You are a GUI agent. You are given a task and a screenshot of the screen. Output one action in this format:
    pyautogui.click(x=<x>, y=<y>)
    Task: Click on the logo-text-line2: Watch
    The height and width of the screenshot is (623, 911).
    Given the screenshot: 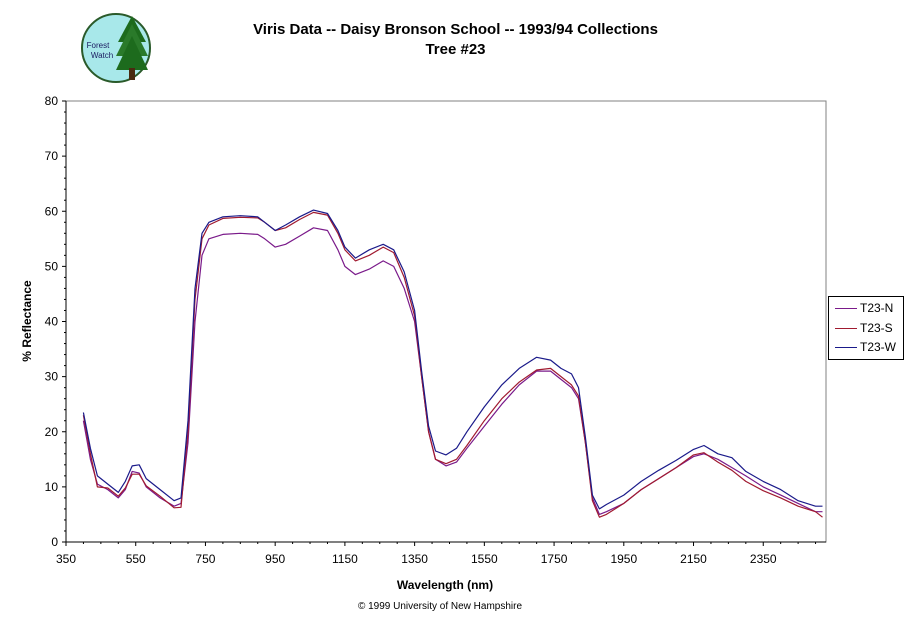 What is the action you would take?
    pyautogui.click(x=102, y=55)
    